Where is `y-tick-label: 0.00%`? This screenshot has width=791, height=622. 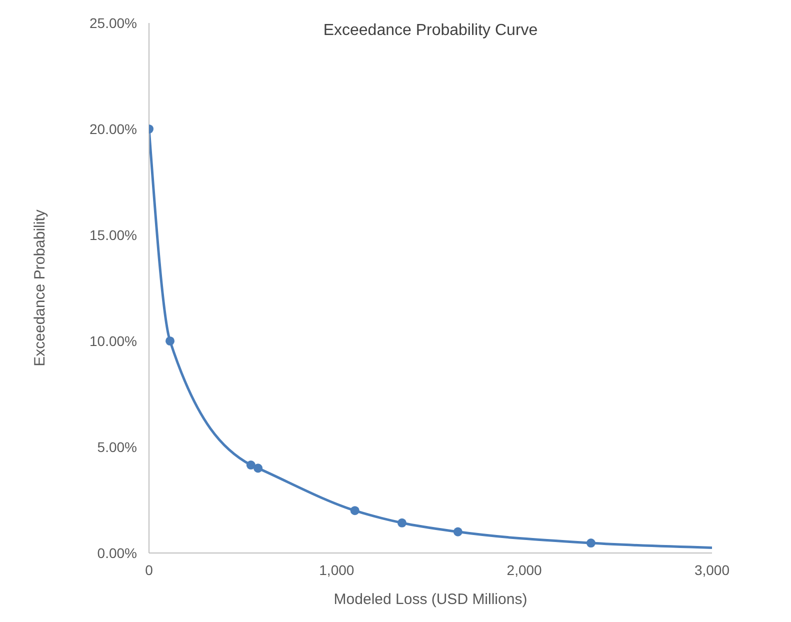 y-tick-label: 0.00% is located at coordinates (117, 552).